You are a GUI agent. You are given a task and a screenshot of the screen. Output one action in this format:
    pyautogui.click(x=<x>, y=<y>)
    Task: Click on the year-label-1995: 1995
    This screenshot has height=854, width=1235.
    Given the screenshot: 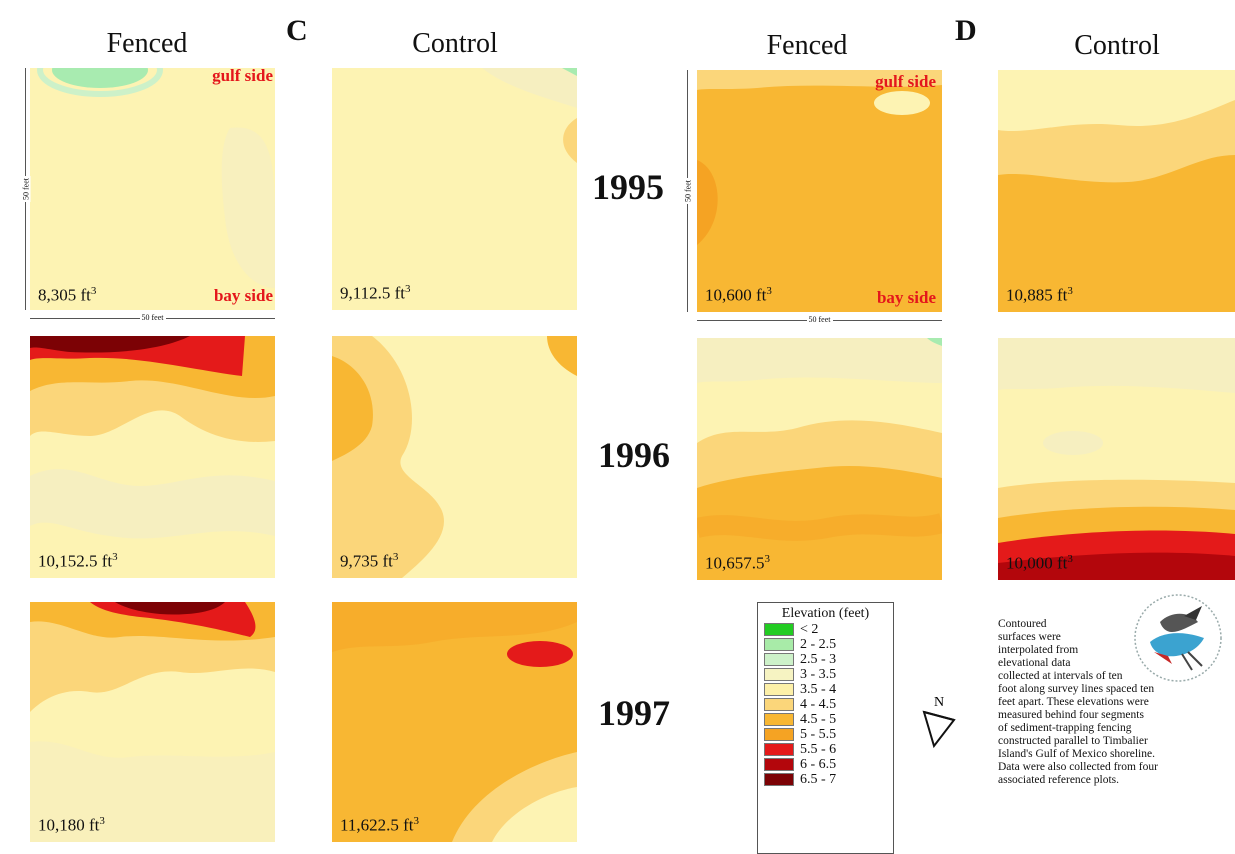 What is the action you would take?
    pyautogui.click(x=628, y=187)
    